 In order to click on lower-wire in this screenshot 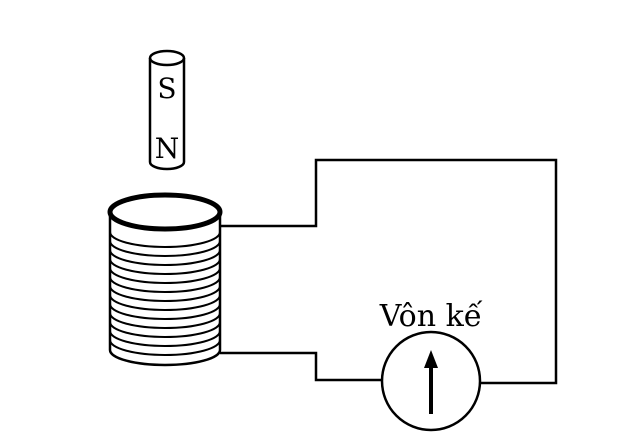, I will do `click(301, 366)`.